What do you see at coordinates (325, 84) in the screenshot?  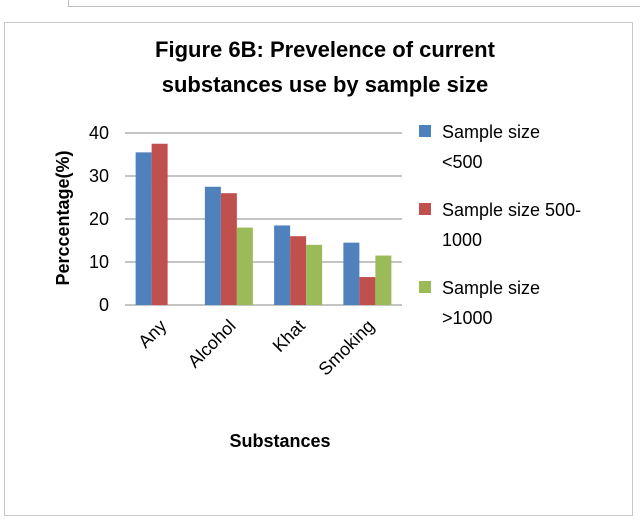 I see `chart-title-line-2: substances use by sample size` at bounding box center [325, 84].